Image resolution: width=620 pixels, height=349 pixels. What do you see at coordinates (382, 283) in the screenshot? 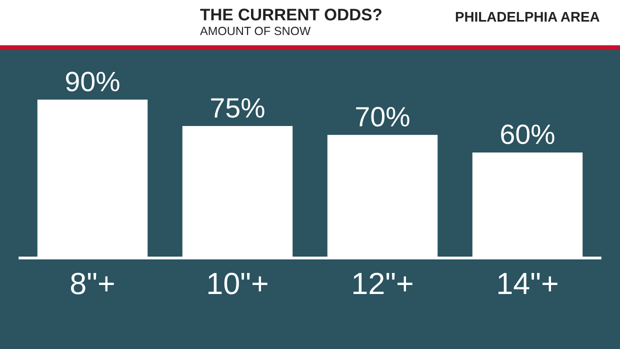
I see `x-tick-label: 12"+` at bounding box center [382, 283].